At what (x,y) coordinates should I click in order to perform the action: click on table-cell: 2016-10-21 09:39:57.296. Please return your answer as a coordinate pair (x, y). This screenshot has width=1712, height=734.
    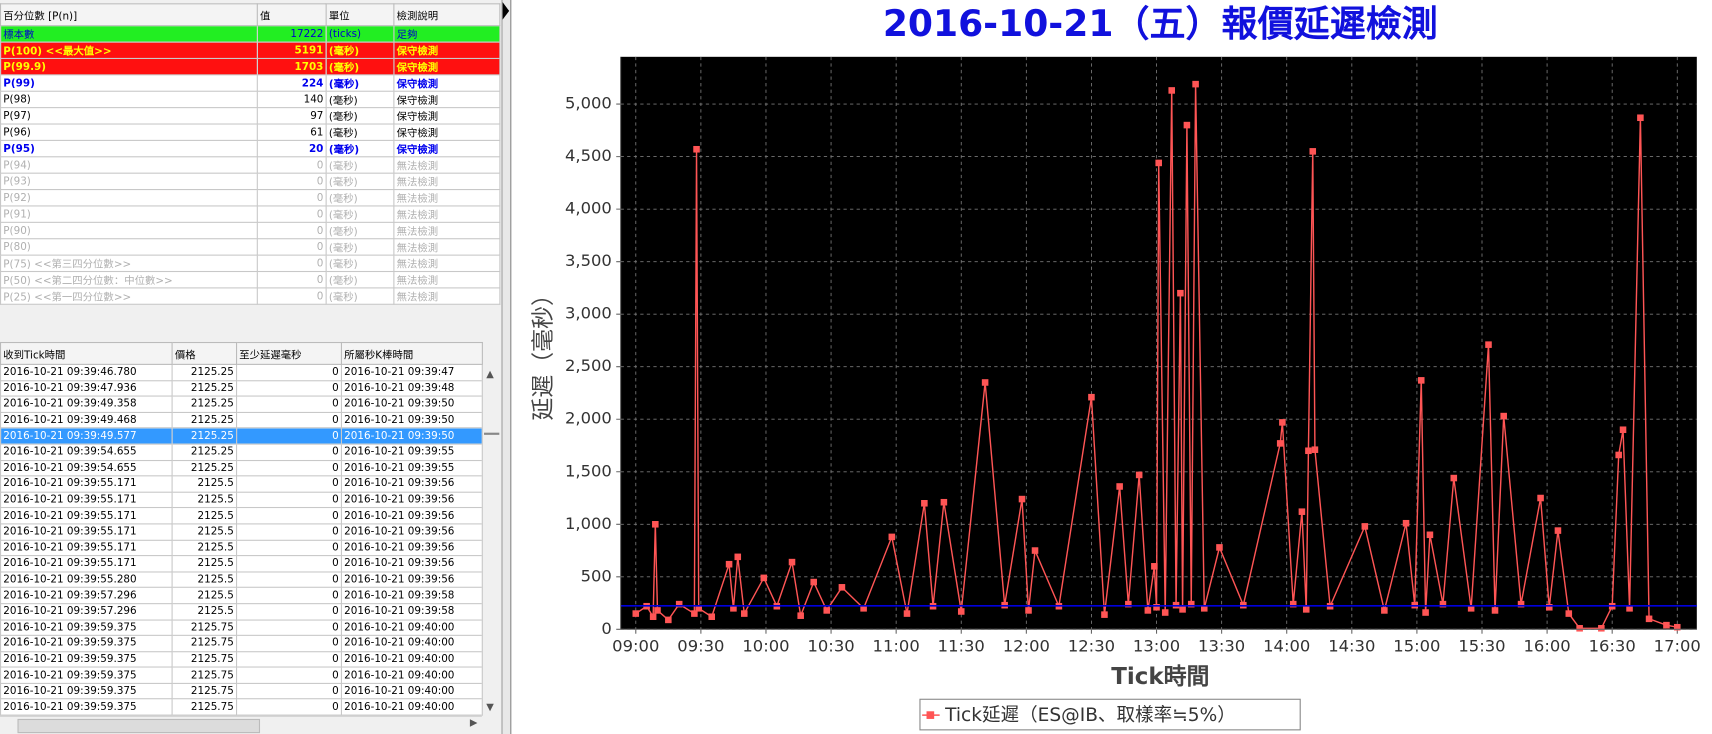
    Looking at the image, I should click on (86, 596).